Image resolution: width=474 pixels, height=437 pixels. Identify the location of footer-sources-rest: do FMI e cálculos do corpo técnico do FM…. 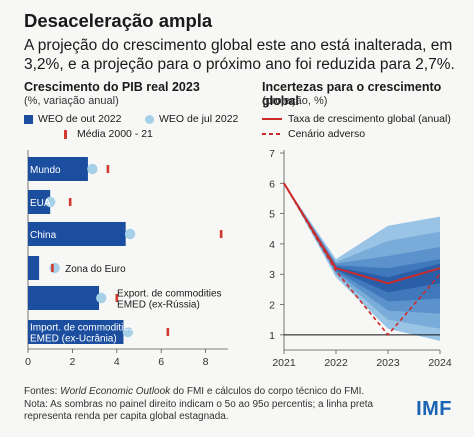
(267, 391).